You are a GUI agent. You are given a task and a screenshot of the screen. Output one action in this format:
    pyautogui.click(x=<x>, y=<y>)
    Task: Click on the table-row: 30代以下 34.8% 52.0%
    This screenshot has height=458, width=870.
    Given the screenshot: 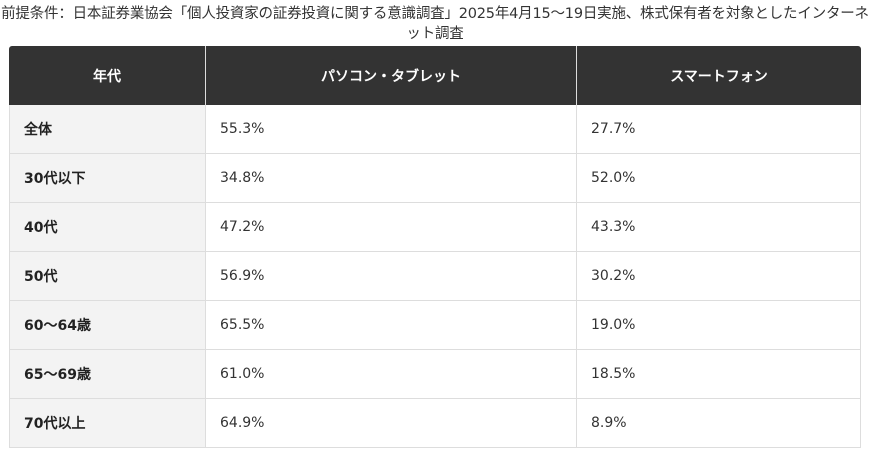 What is the action you would take?
    pyautogui.click(x=435, y=178)
    